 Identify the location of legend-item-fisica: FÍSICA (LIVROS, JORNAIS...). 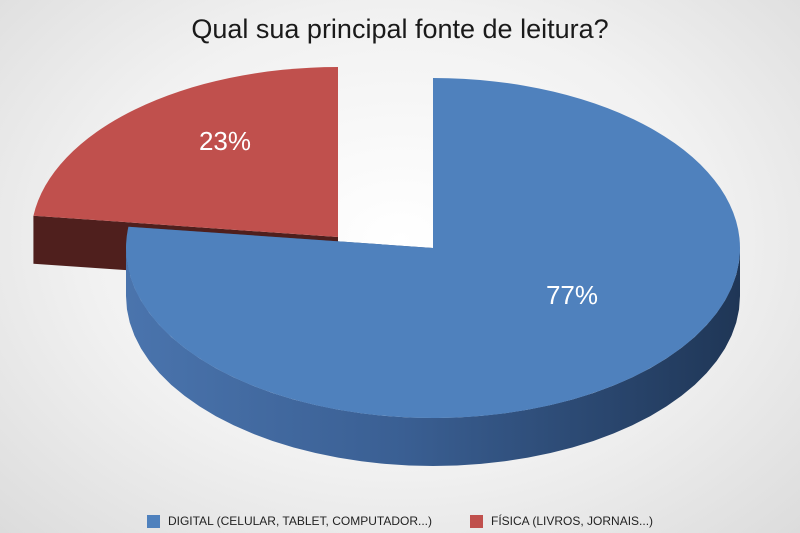
(561, 521).